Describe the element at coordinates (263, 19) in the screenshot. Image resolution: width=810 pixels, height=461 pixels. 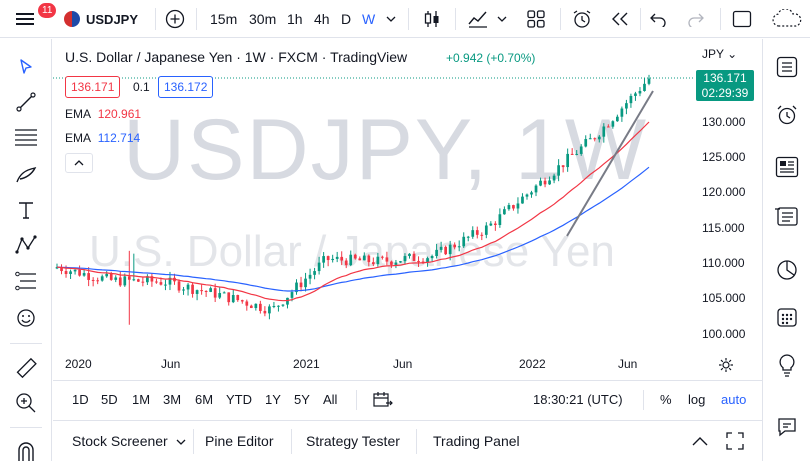
I see `timeframe-30m: 30m` at that location.